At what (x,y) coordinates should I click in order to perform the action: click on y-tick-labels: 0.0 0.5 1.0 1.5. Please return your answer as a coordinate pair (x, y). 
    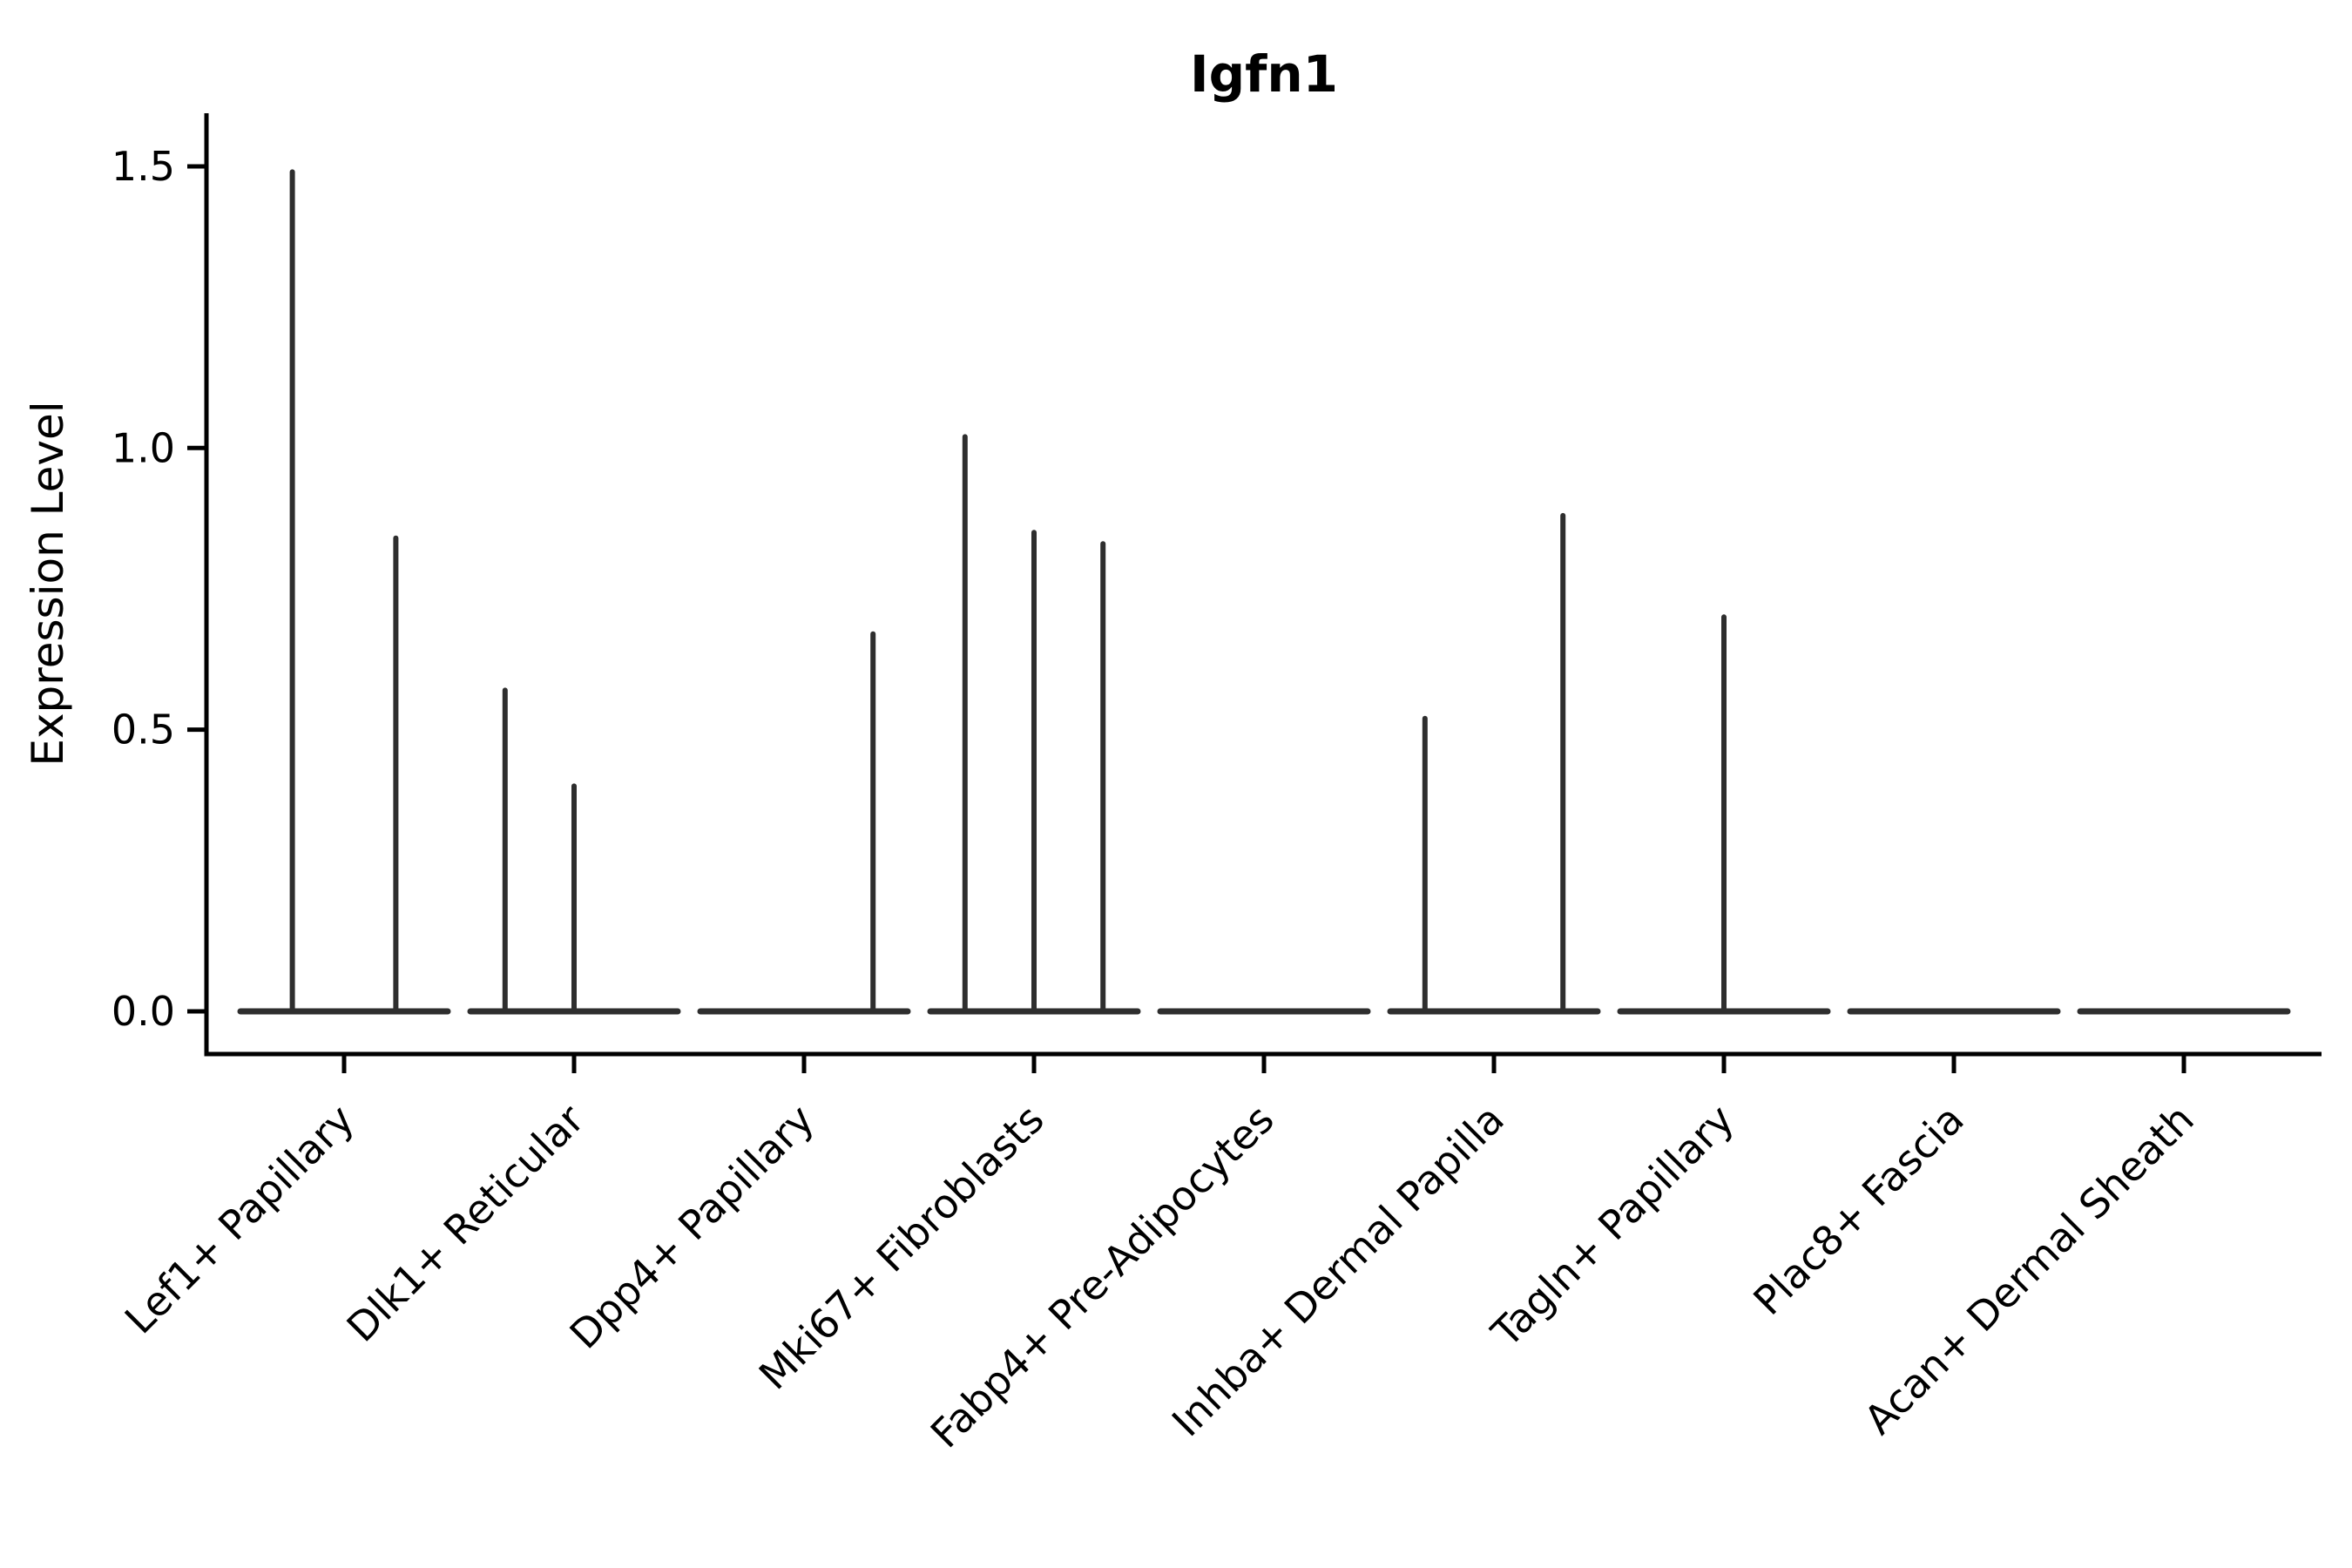
    Looking at the image, I should click on (143, 589).